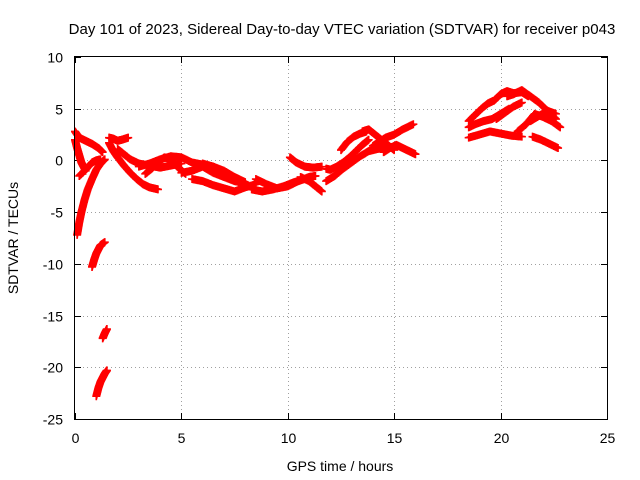 The height and width of the screenshot is (480, 640). Describe the element at coordinates (340, 466) in the screenshot. I see `x-axis-label: GPS time / hours` at that location.